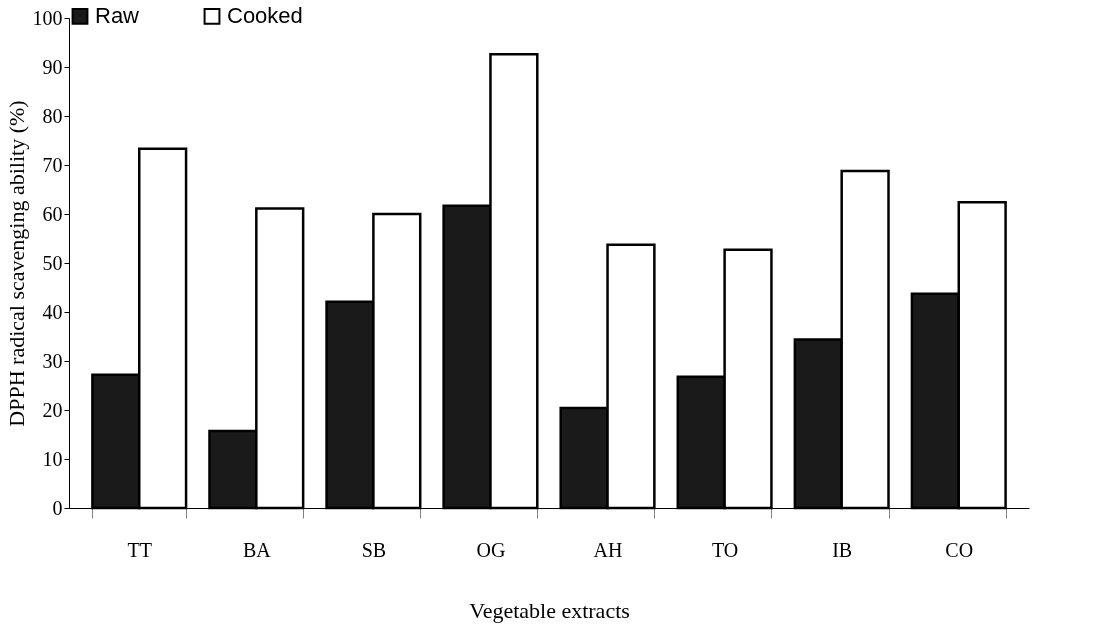 This screenshot has height=630, width=1120. What do you see at coordinates (57, 507) in the screenshot?
I see `y-tick-label: 0` at bounding box center [57, 507].